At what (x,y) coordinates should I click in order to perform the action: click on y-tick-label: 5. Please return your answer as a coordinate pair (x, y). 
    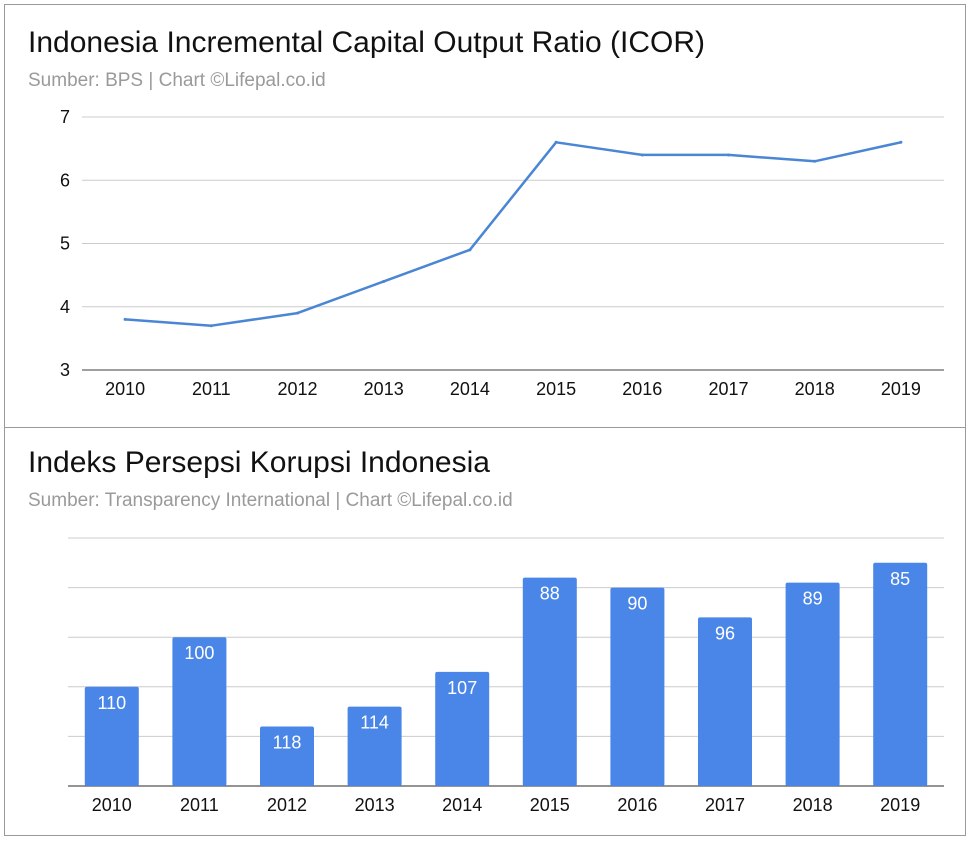
    Looking at the image, I should click on (65, 244).